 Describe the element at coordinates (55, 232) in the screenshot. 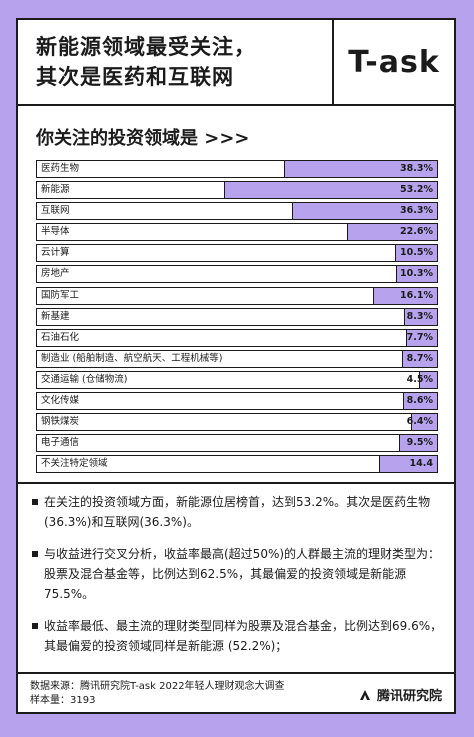

I see `category-label: 半导体` at that location.